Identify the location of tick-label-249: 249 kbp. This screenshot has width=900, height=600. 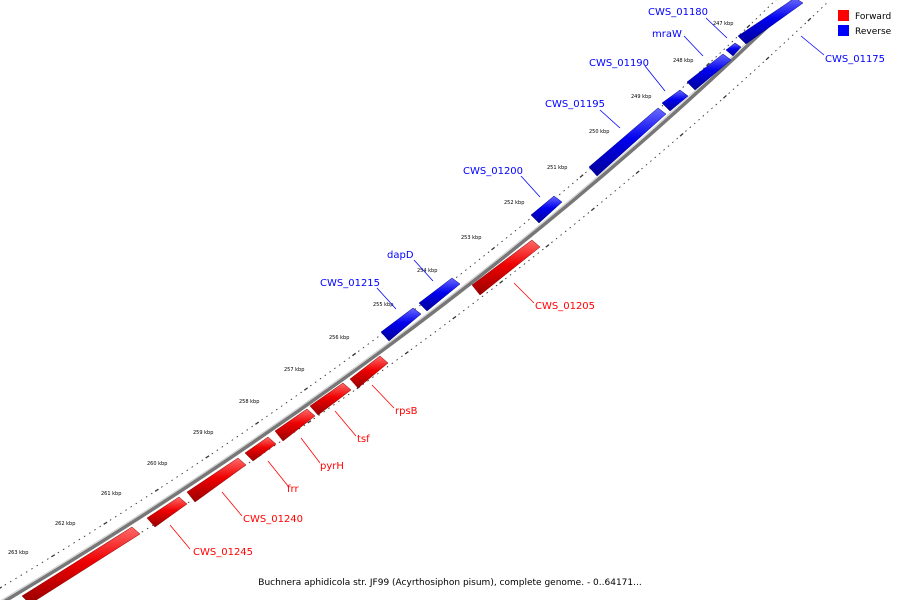
(641, 97).